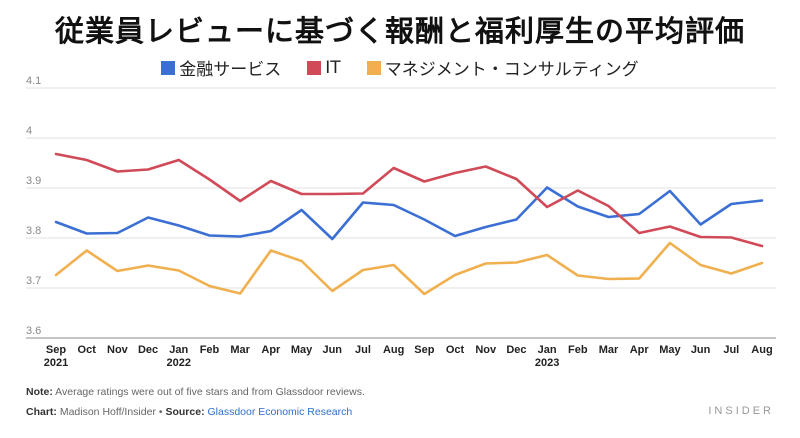 This screenshot has width=800, height=438. Describe the element at coordinates (741, 411) in the screenshot. I see `insider-logo: INSIDER` at that location.